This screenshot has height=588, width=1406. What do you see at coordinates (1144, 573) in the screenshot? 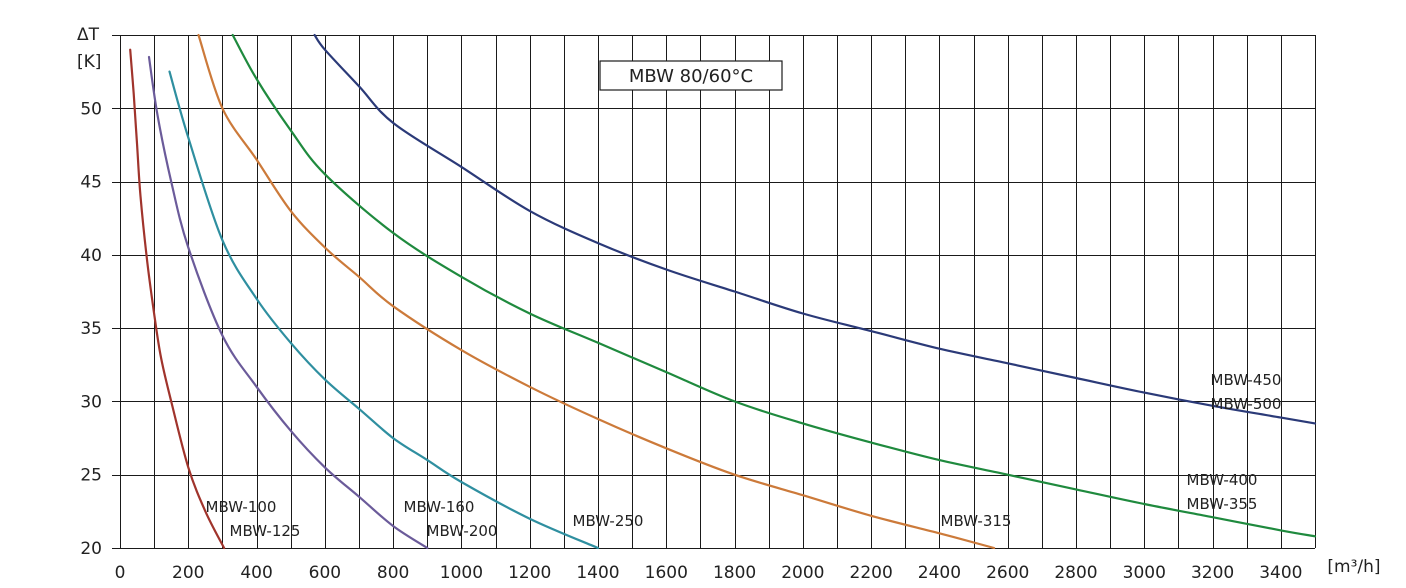
I see `x-tick-label-3000: 3000` at bounding box center [1144, 573].